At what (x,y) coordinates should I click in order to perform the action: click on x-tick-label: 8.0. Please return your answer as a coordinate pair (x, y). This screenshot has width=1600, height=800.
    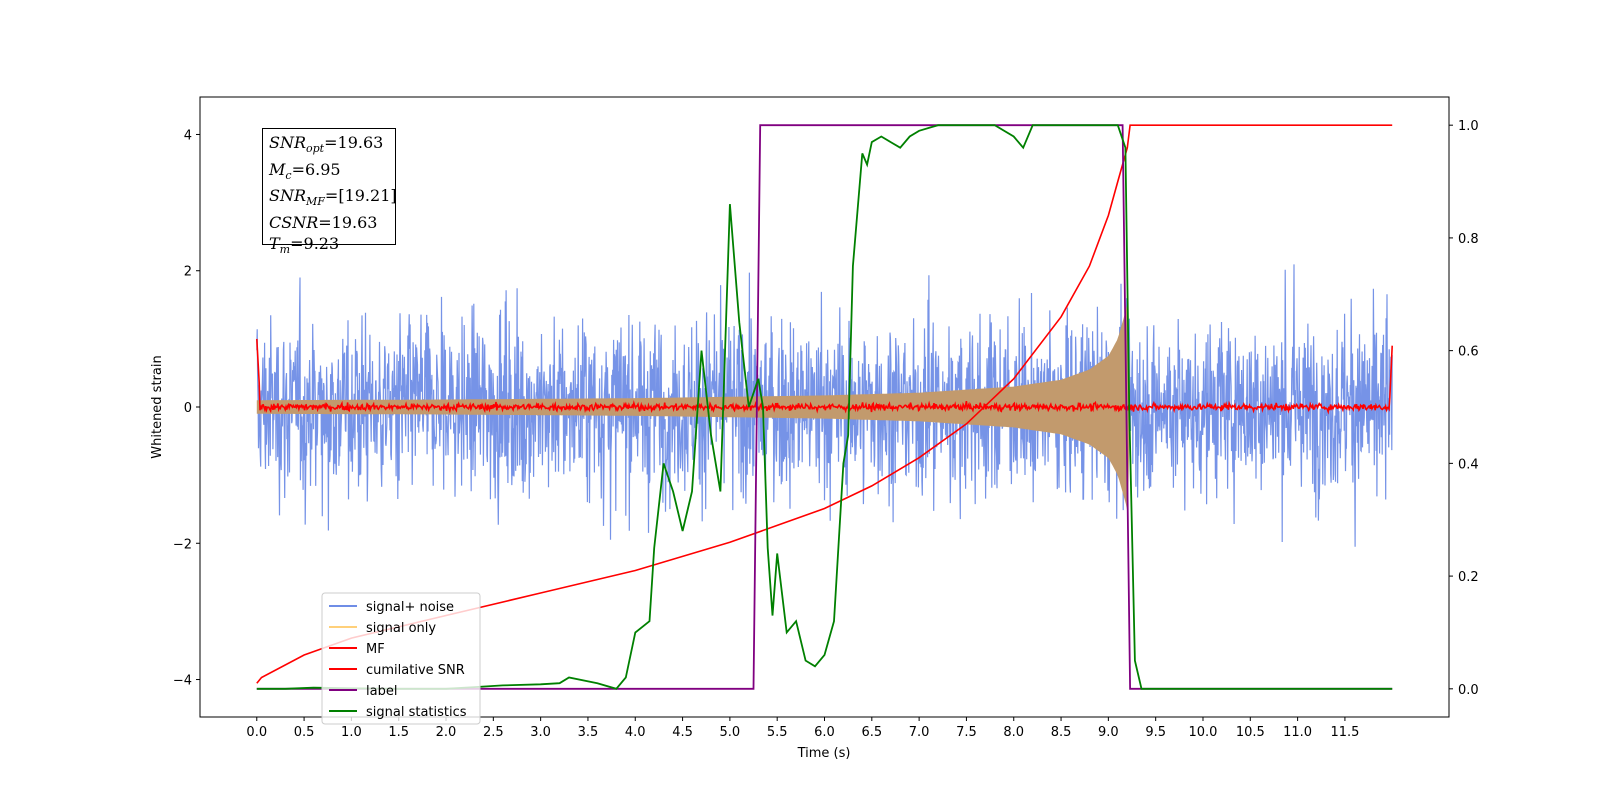
    Looking at the image, I should click on (1013, 732).